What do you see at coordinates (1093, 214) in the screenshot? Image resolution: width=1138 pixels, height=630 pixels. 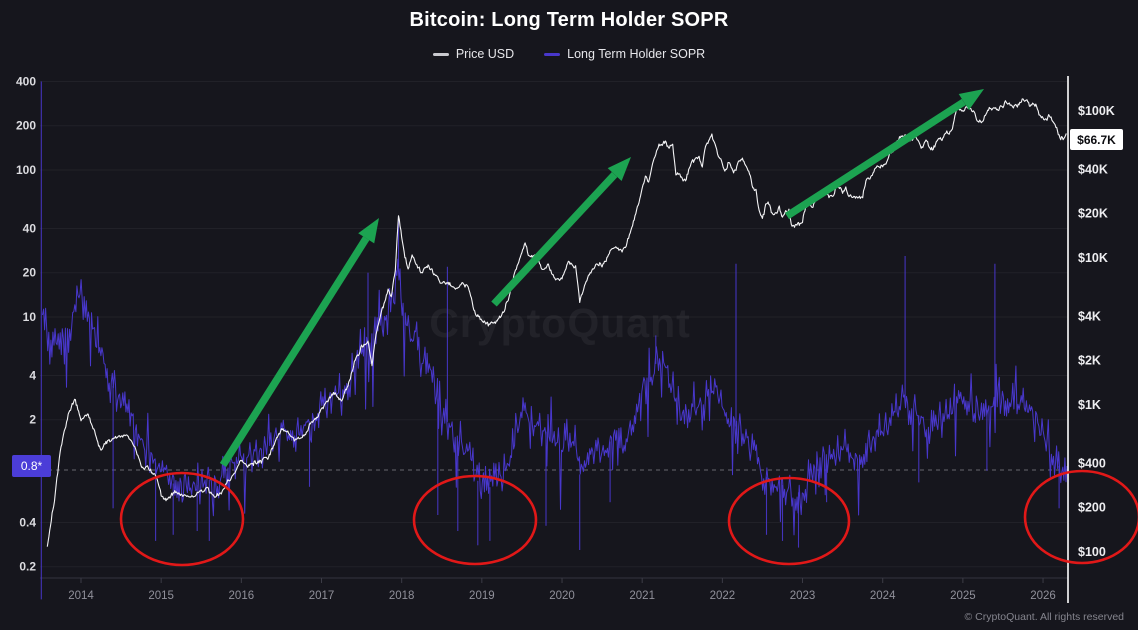 I see `right-axis-tick: $20K` at bounding box center [1093, 214].